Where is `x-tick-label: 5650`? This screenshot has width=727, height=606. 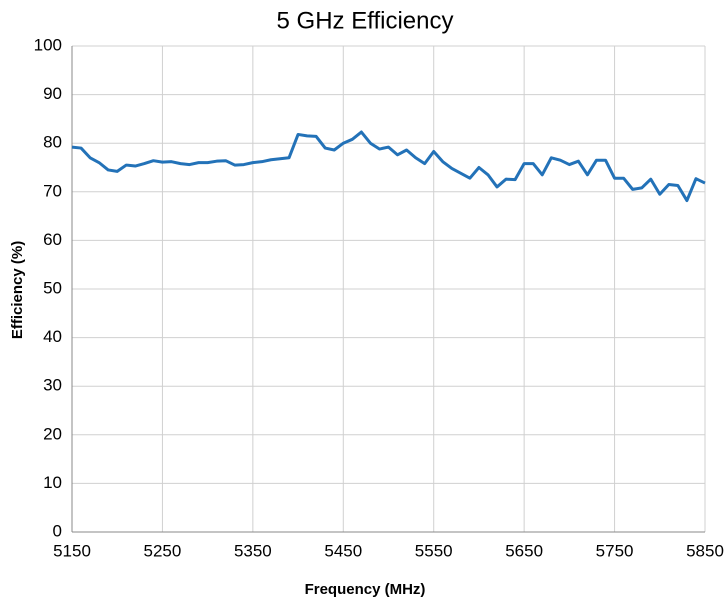 x-tick-label: 5650 is located at coordinates (524, 550).